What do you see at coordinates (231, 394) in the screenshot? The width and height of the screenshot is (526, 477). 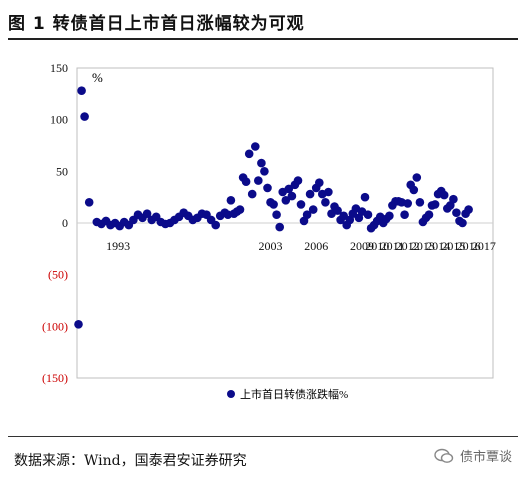 I see `legend-marker` at bounding box center [231, 394].